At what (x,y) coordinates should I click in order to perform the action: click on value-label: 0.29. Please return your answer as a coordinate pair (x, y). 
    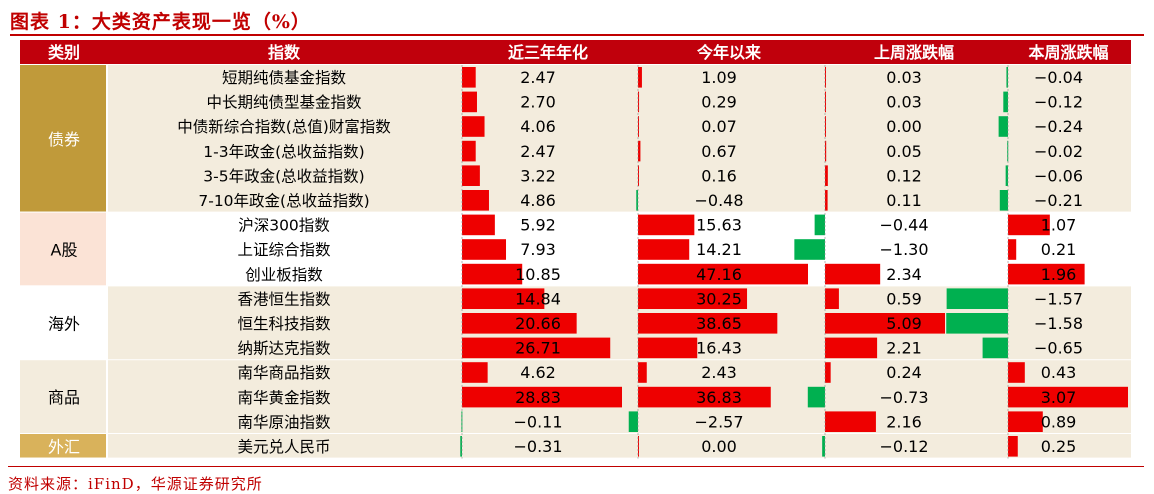
    Looking at the image, I should click on (719, 102).